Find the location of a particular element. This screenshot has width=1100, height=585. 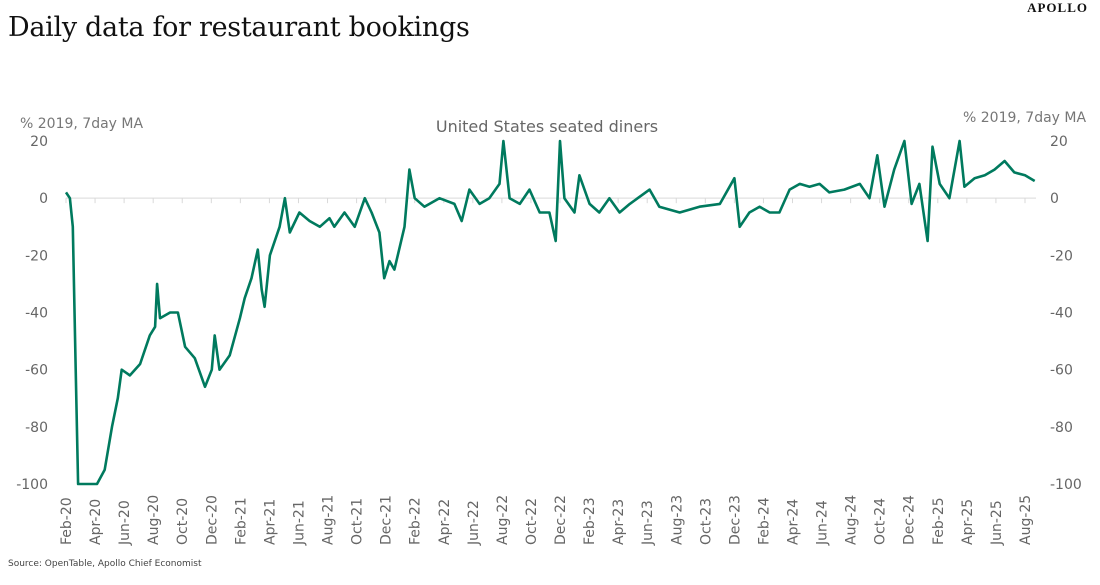

x-tick-label: Oct-23 is located at coordinates (706, 521).